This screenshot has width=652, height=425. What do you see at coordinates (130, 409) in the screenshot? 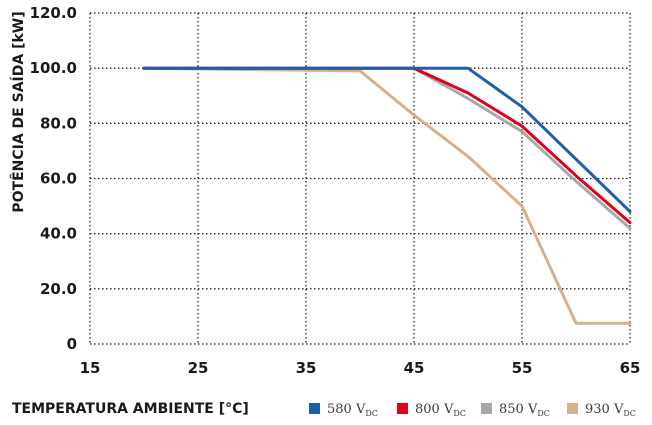
I see `x-axis-title: TEMPERATURA AMBIENTE [°C]` at bounding box center [130, 409].